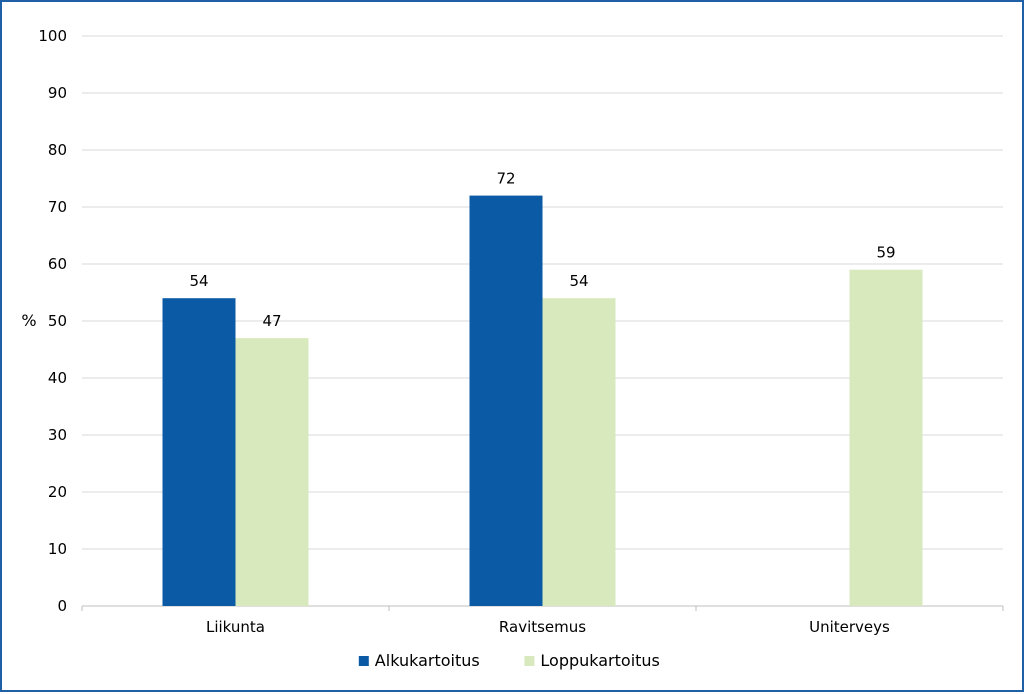  I want to click on legend-label-alkukartoitus: Alkukartoitus, so click(427, 660).